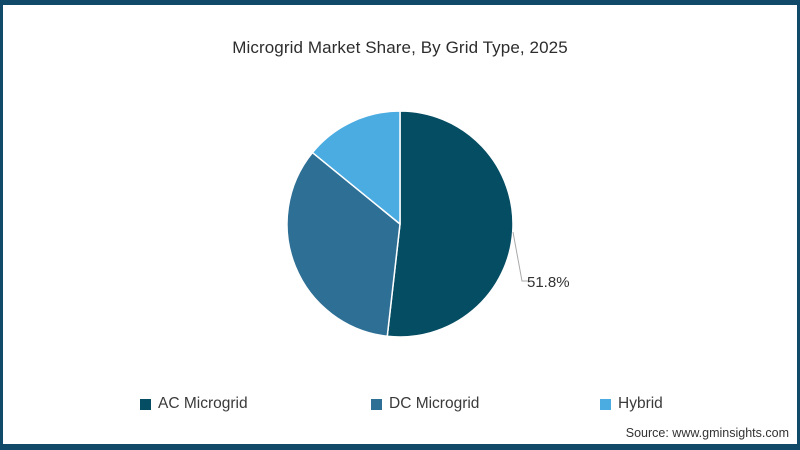  What do you see at coordinates (145, 404) in the screenshot?
I see `legend-swatch-ac-microgrid` at bounding box center [145, 404].